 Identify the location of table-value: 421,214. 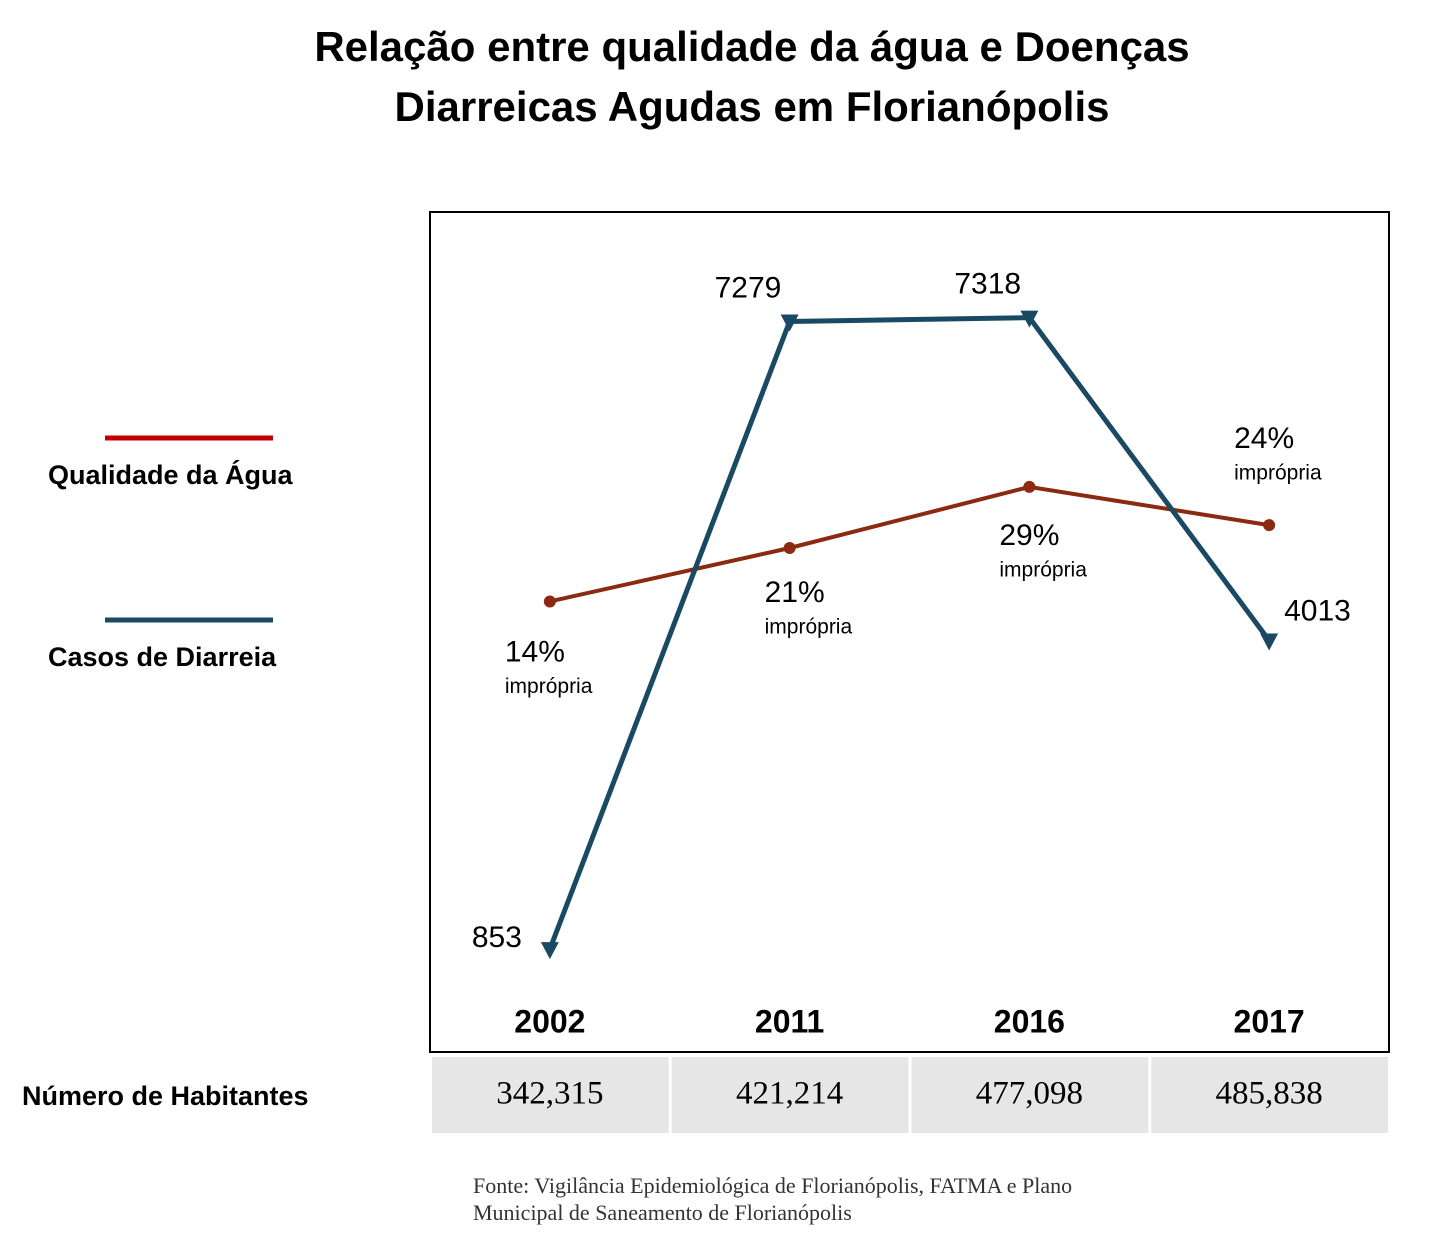
(789, 1094).